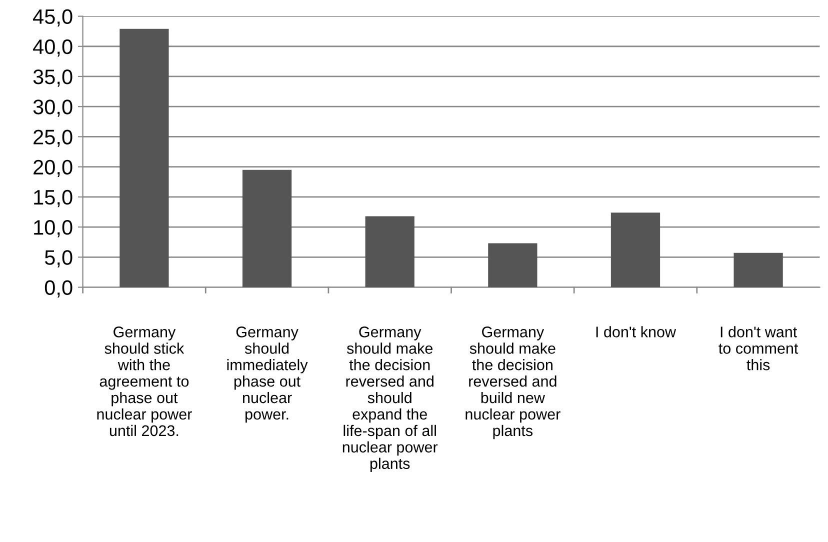  Describe the element at coordinates (52, 78) in the screenshot. I see `y-tick-label: 35,0` at that location.